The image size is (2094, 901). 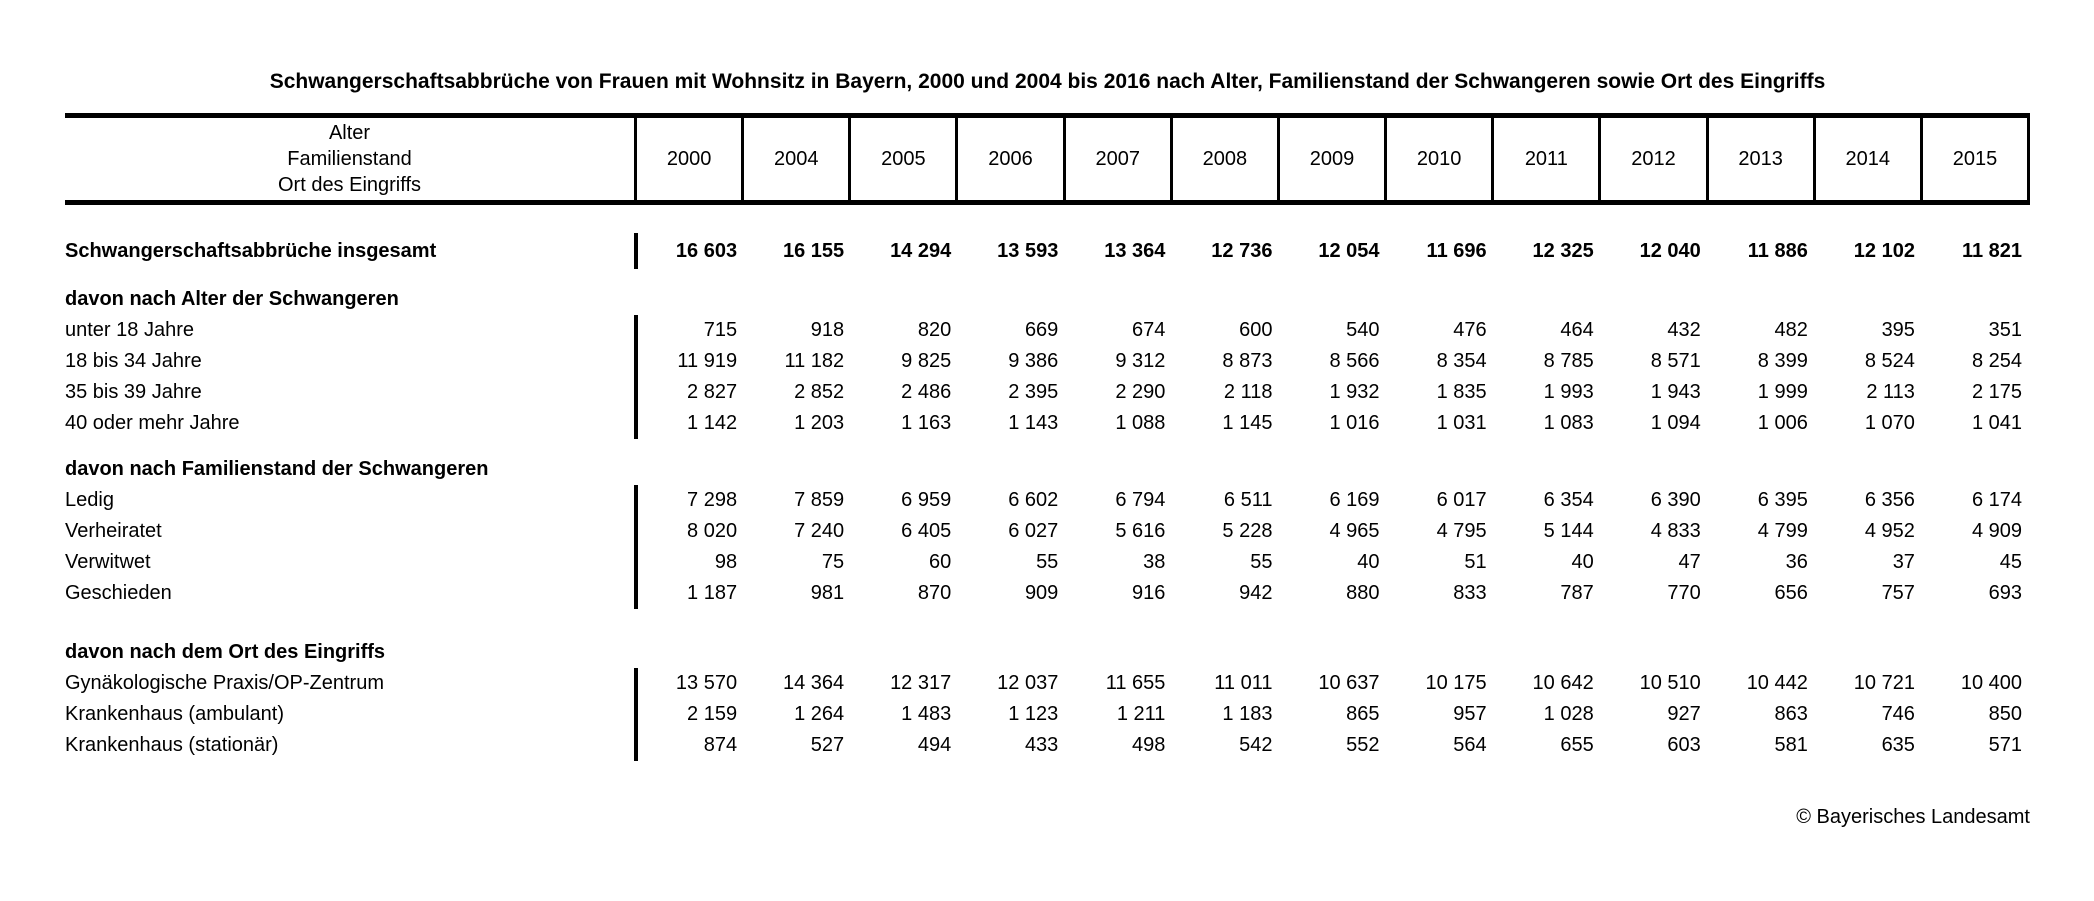 What do you see at coordinates (1903, 562) in the screenshot?
I see `value-cell: 37` at bounding box center [1903, 562].